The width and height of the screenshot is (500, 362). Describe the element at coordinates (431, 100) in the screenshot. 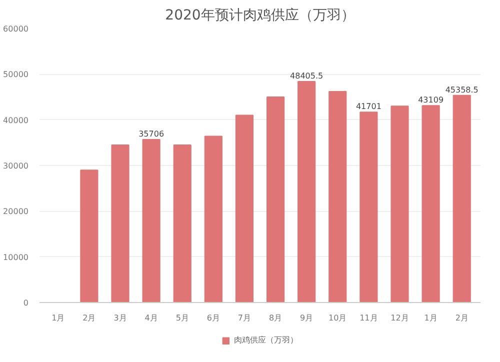

I see `data-label: 43109` at that location.